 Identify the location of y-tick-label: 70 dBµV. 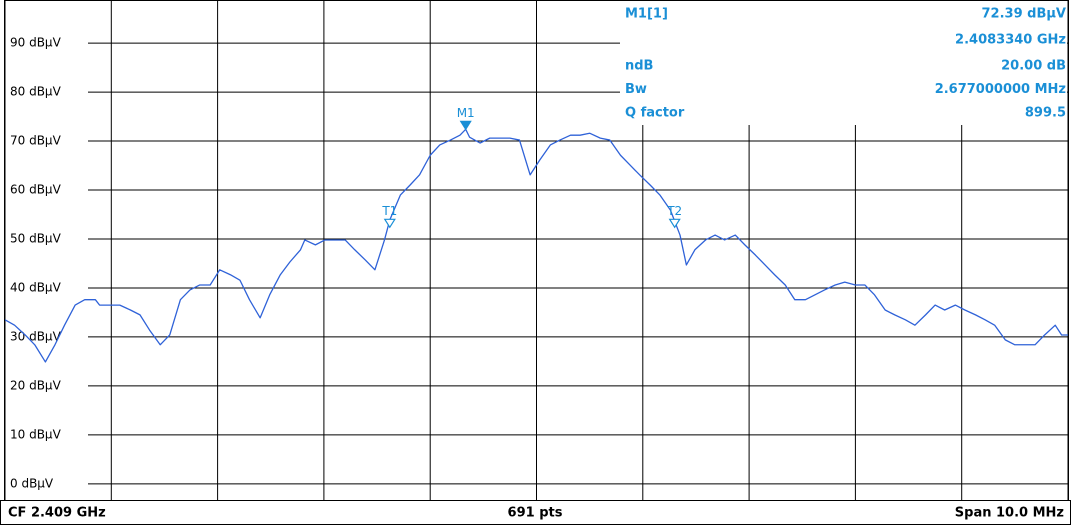
(36, 141).